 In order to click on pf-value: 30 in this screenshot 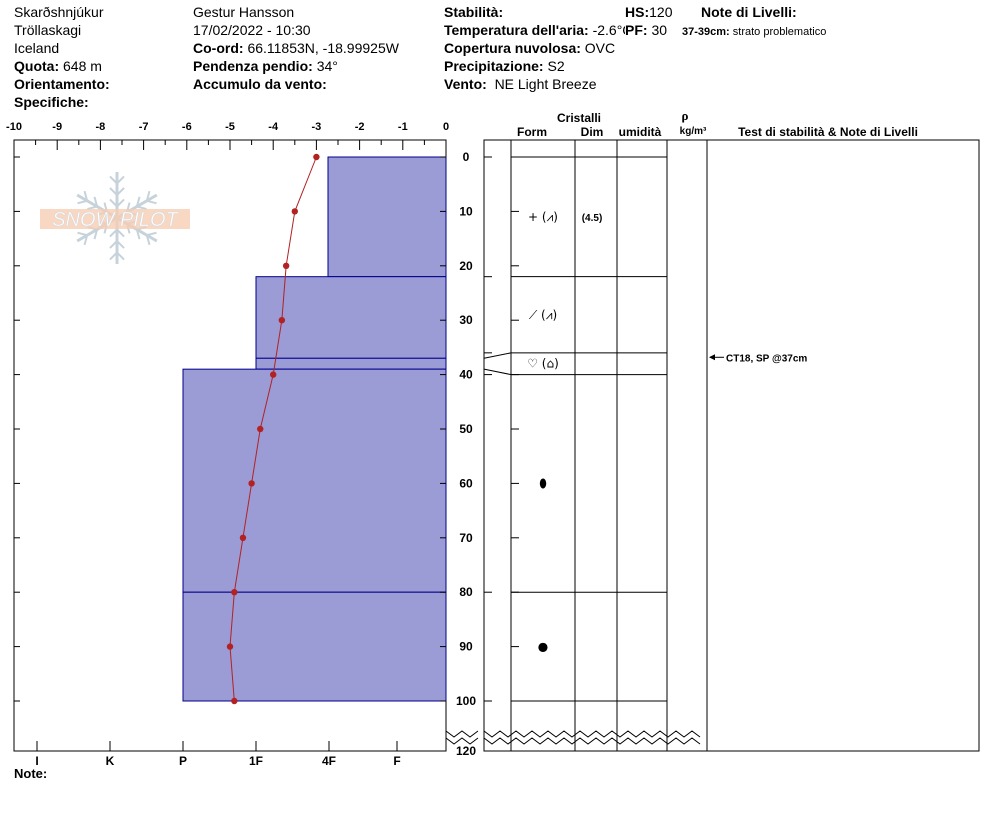, I will do `click(659, 30)`.